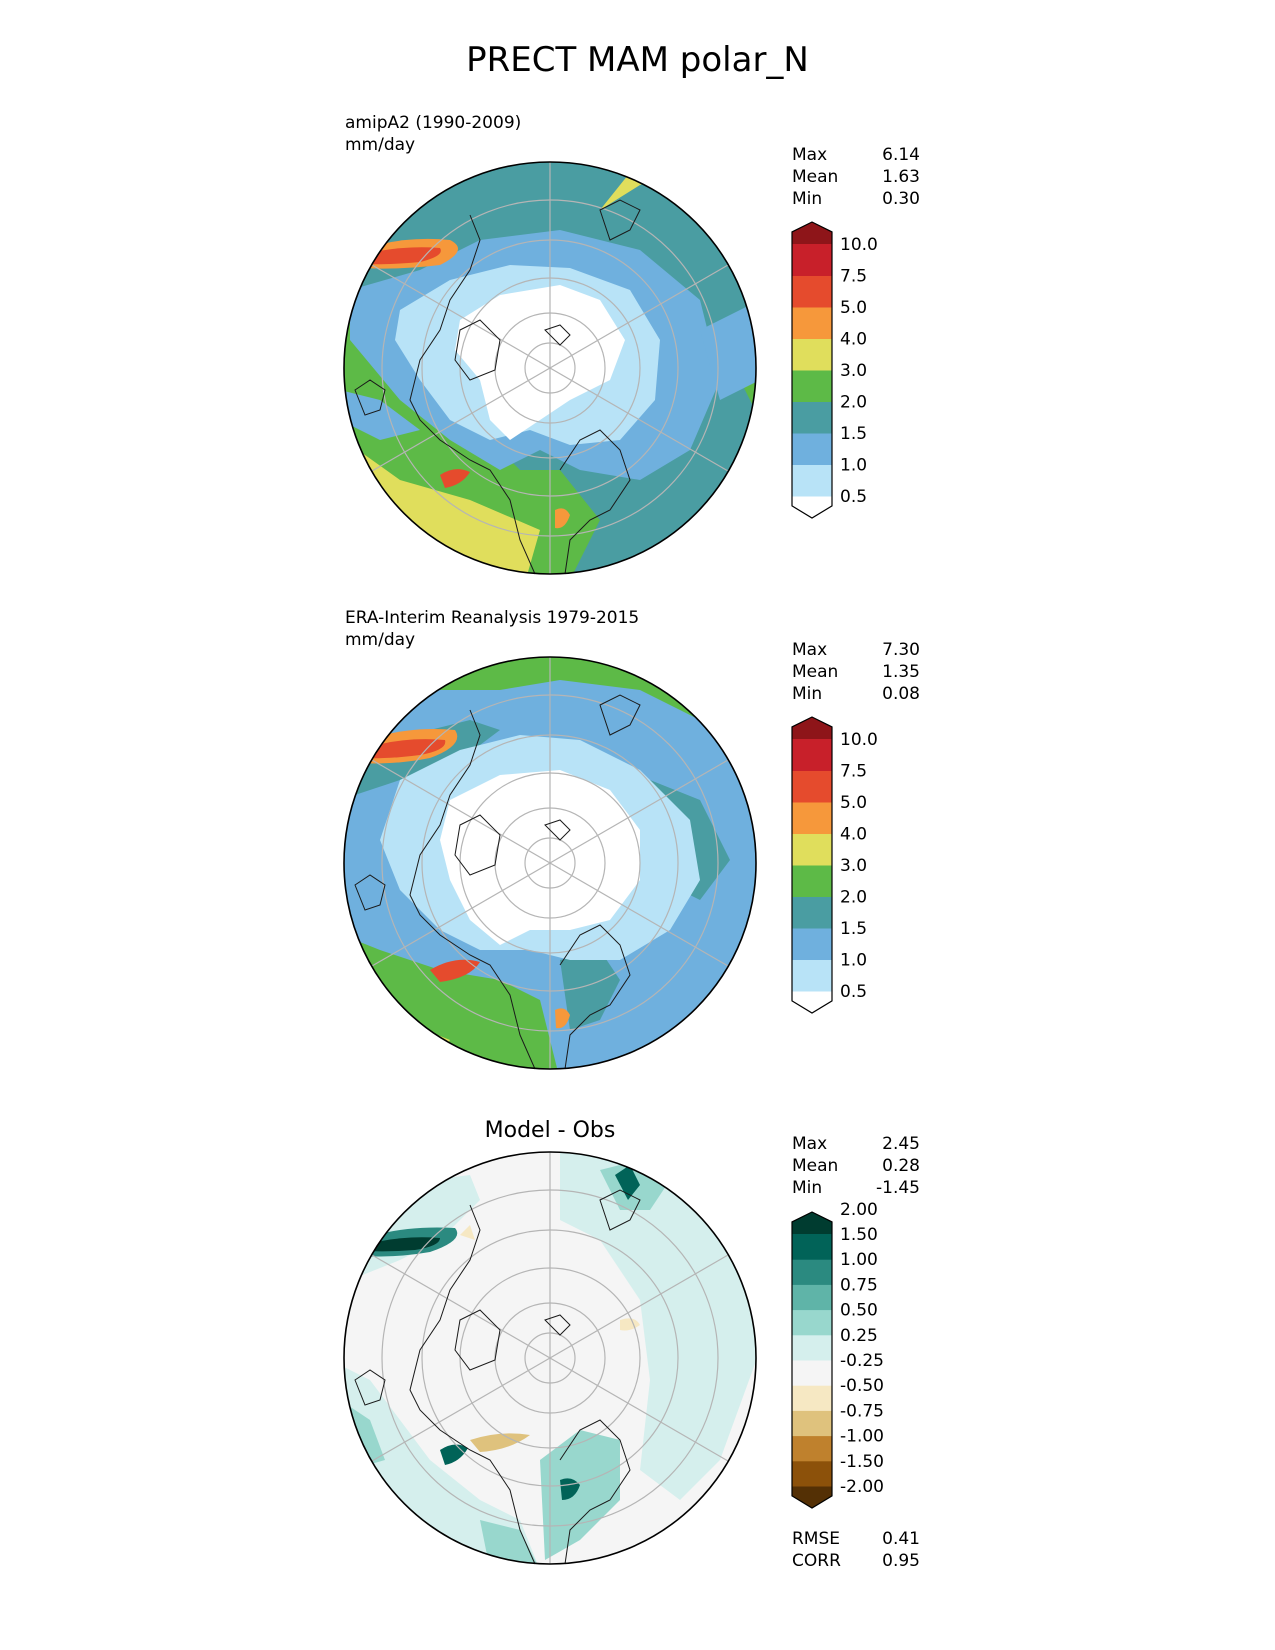 Image resolution: width=1275 pixels, height=1650 pixels. Describe the element at coordinates (433, 123) in the screenshot. I see `model-run-label: amipA2 (1990-2009)` at that location.